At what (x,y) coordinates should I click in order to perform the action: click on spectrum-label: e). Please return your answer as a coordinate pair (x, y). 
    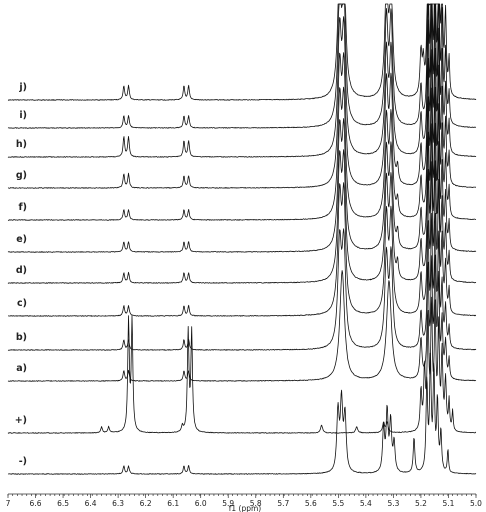
    Looking at the image, I should click on (21, 239).